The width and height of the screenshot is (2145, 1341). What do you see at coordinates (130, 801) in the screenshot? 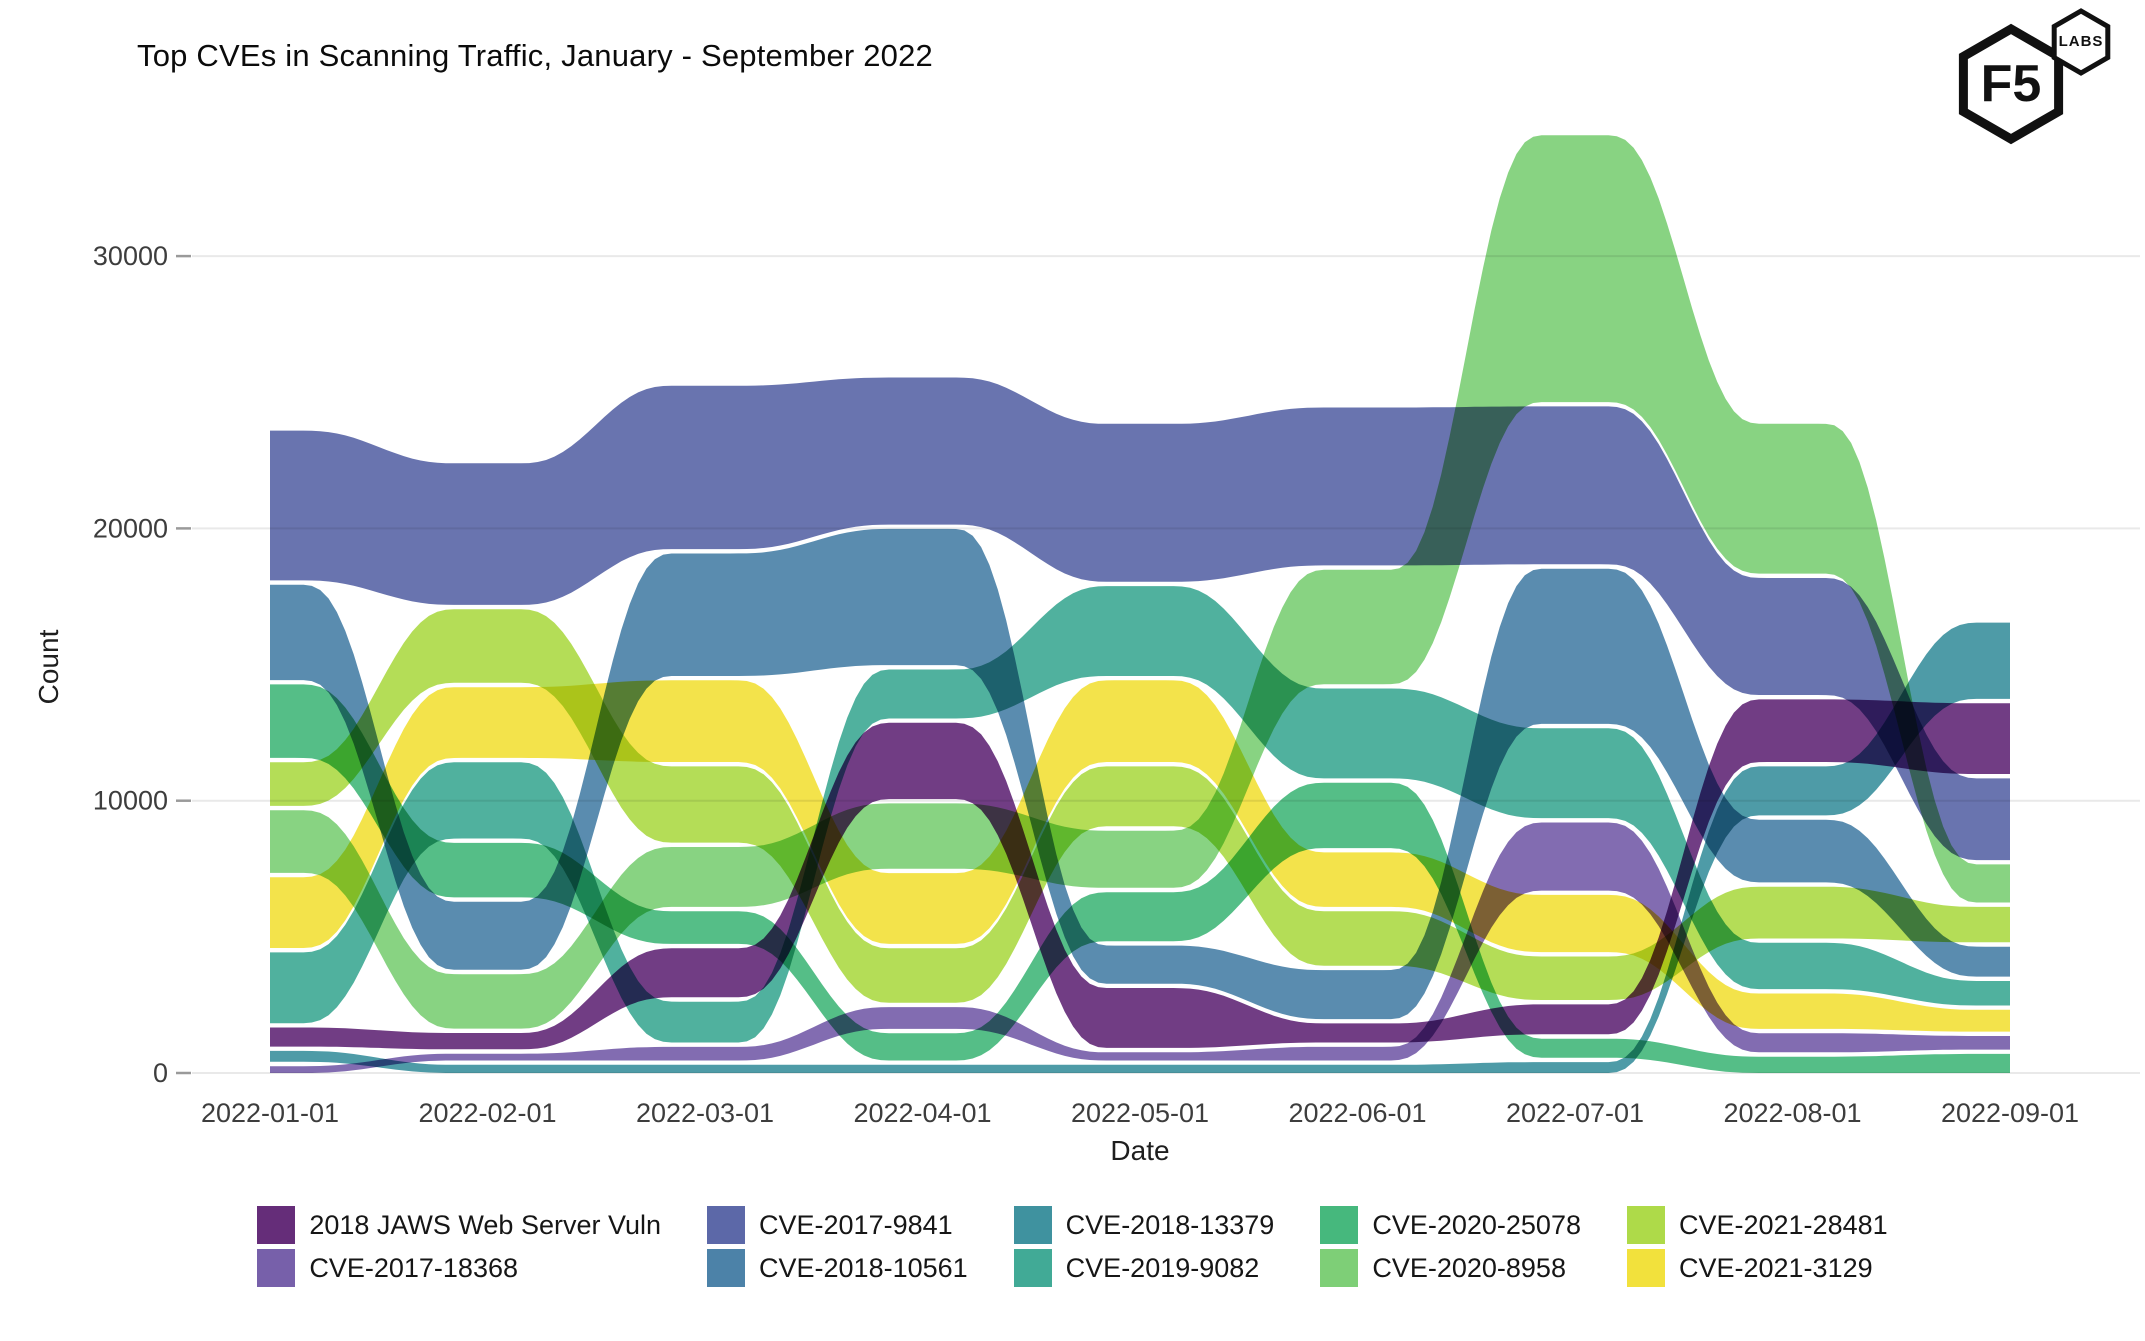
I see `y-tick-label-10000: 10000` at bounding box center [130, 801].